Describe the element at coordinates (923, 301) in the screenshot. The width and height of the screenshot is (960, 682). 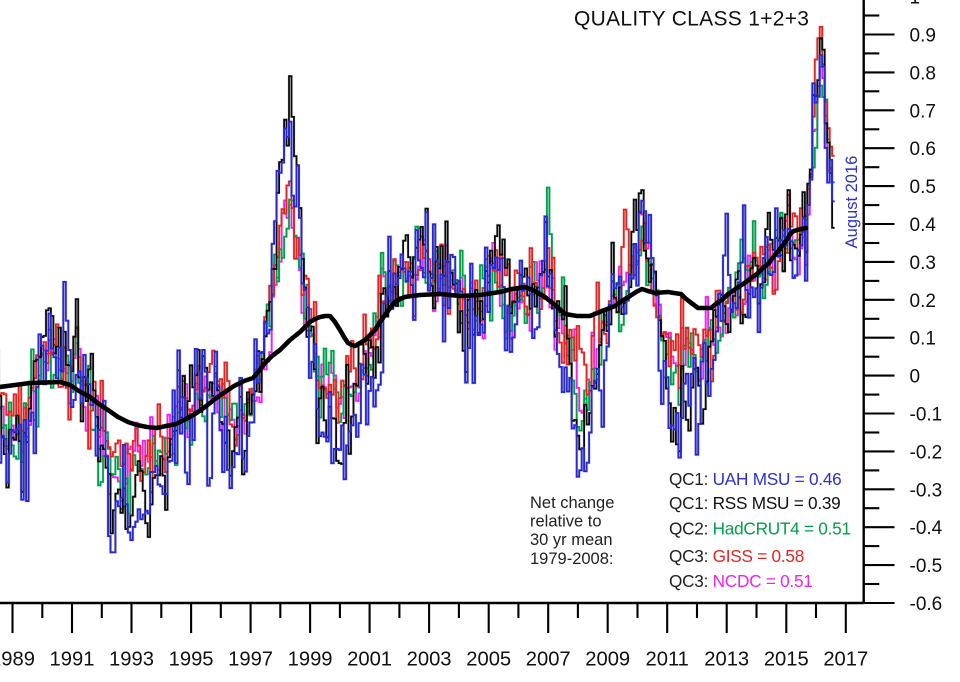
I see `svg-text: 0.2` at that location.